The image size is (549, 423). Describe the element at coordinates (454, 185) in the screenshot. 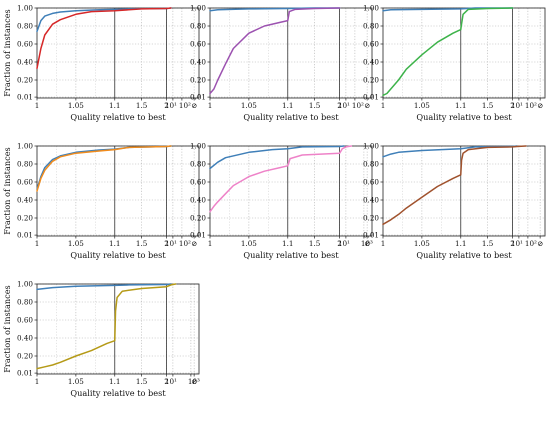

I see `series-line-brown` at that location.